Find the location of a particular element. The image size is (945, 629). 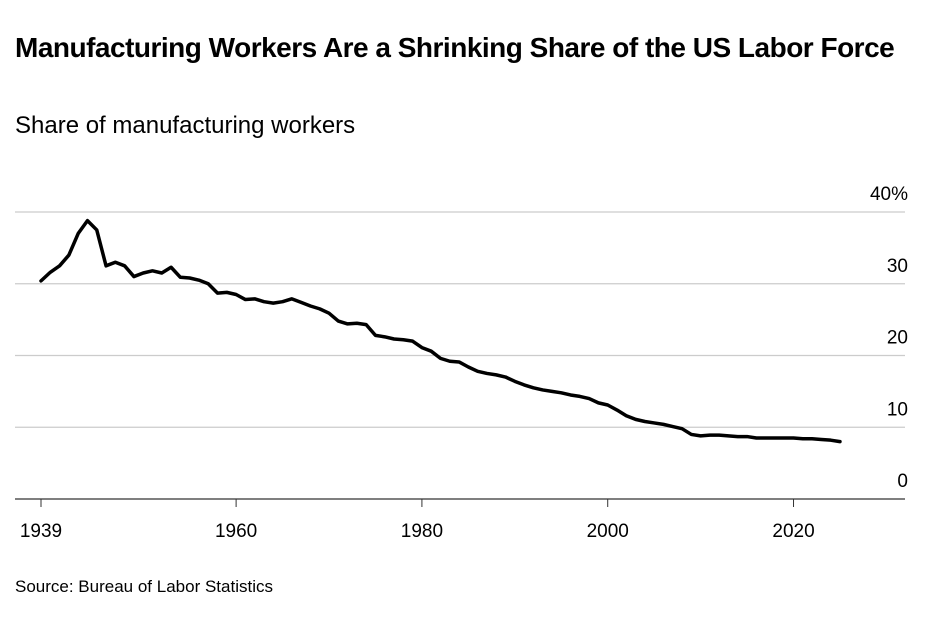

y-tick-label: 10 is located at coordinates (897, 409).